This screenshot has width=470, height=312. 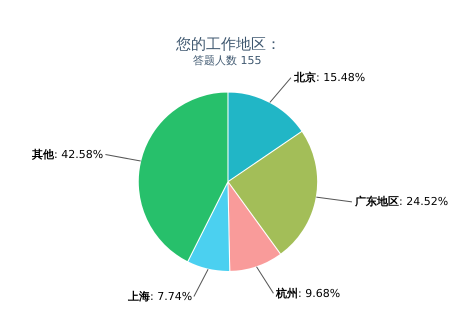 What do you see at coordinates (286, 293) in the screenshot?
I see `slice-label: 杭州` at bounding box center [286, 293].